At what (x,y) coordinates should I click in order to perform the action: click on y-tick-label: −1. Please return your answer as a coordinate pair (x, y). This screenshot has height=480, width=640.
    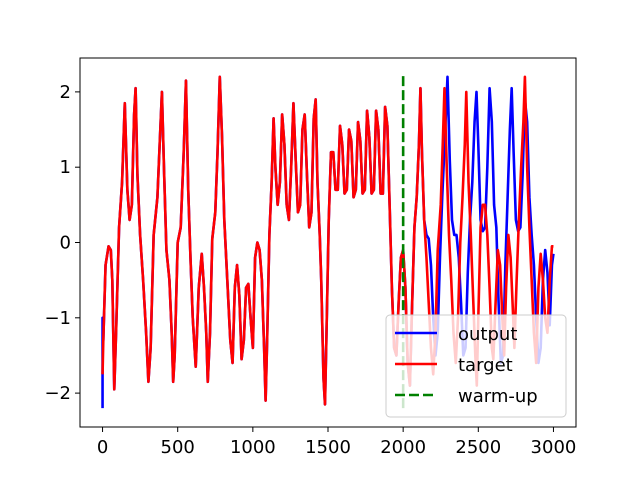
    Looking at the image, I should click on (57, 318).